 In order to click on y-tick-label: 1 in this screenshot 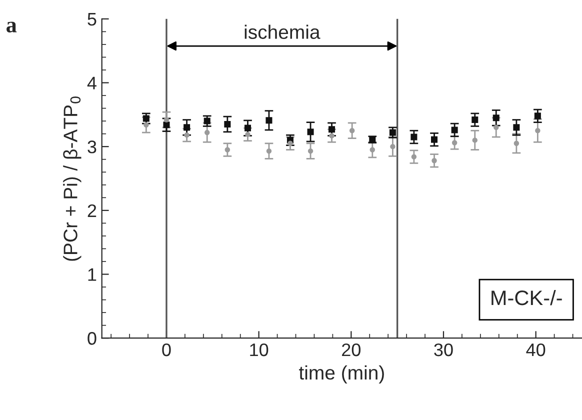, I will do `click(92, 274)`.